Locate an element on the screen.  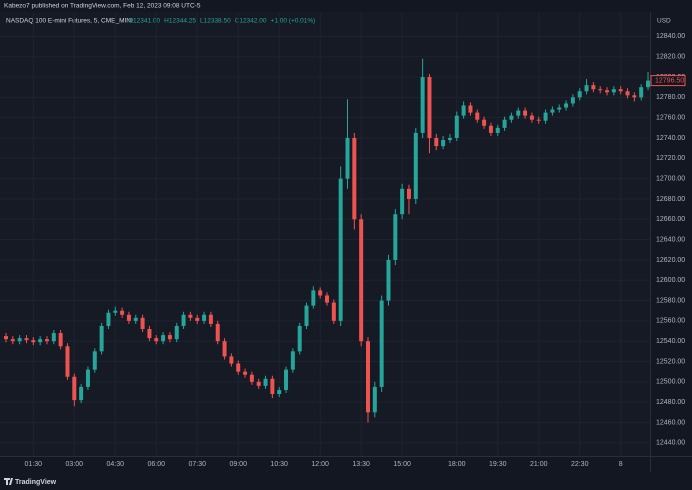
ohlc-value: +1.00 (+0.01%) is located at coordinates (293, 21).